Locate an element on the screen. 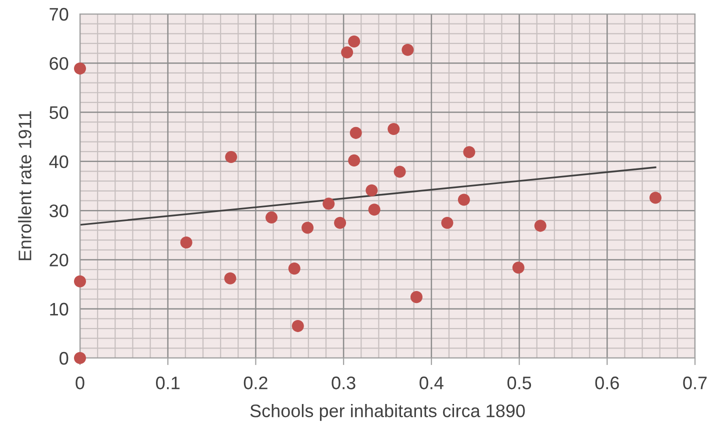  y-tick-label: 20 is located at coordinates (59, 260).